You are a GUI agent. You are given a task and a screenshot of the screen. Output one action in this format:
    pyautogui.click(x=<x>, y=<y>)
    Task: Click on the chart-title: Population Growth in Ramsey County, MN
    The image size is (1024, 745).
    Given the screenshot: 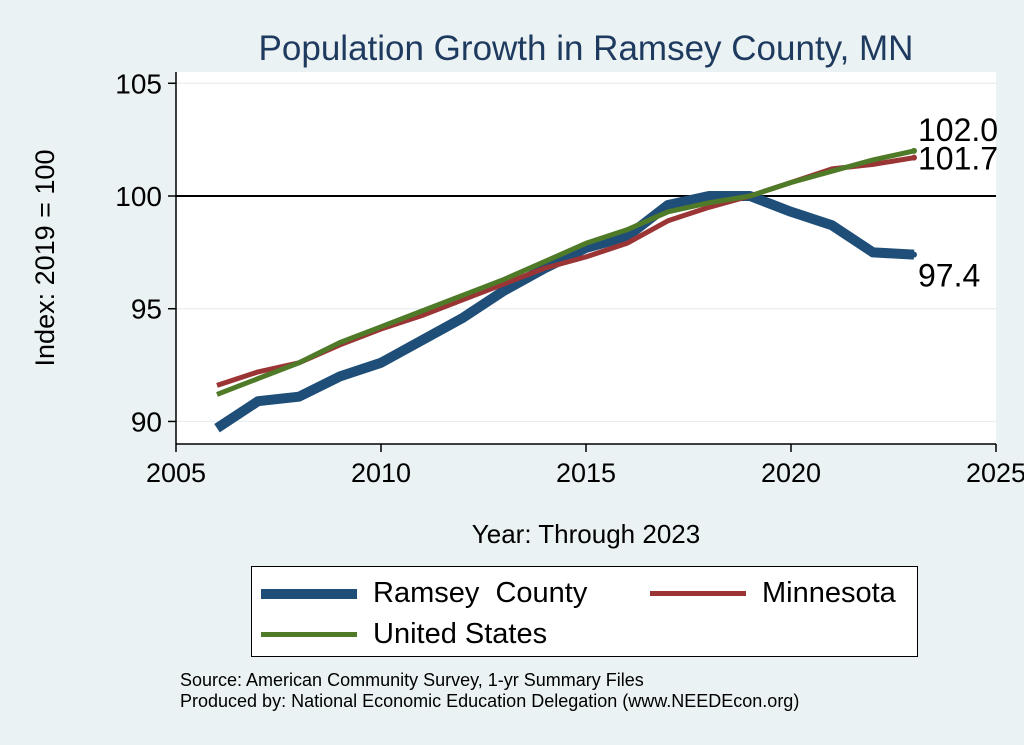 What is the action you would take?
    pyautogui.click(x=586, y=48)
    